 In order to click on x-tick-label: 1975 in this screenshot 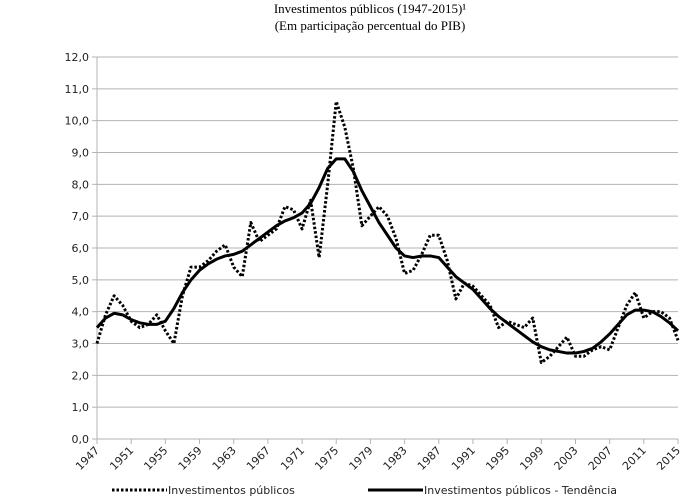, I will do `click(326, 458)`.